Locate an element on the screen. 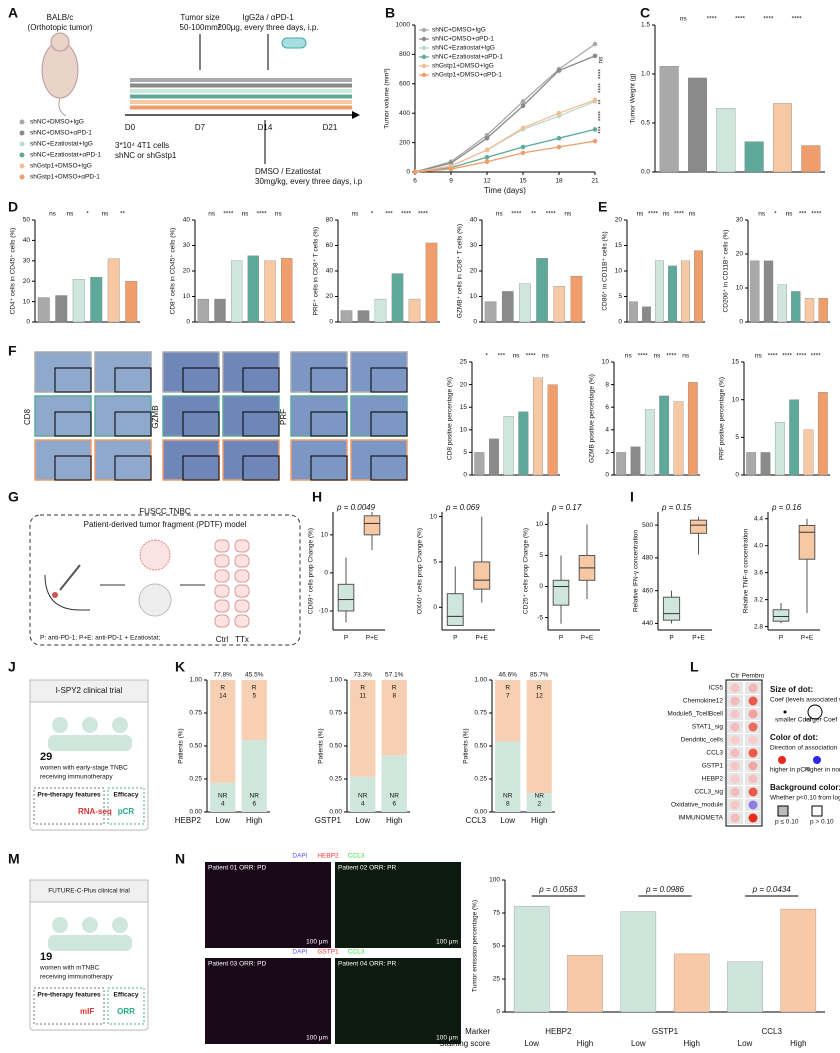 This screenshot has height=1053, width=840. text: ORR is located at coordinates (126, 1011).